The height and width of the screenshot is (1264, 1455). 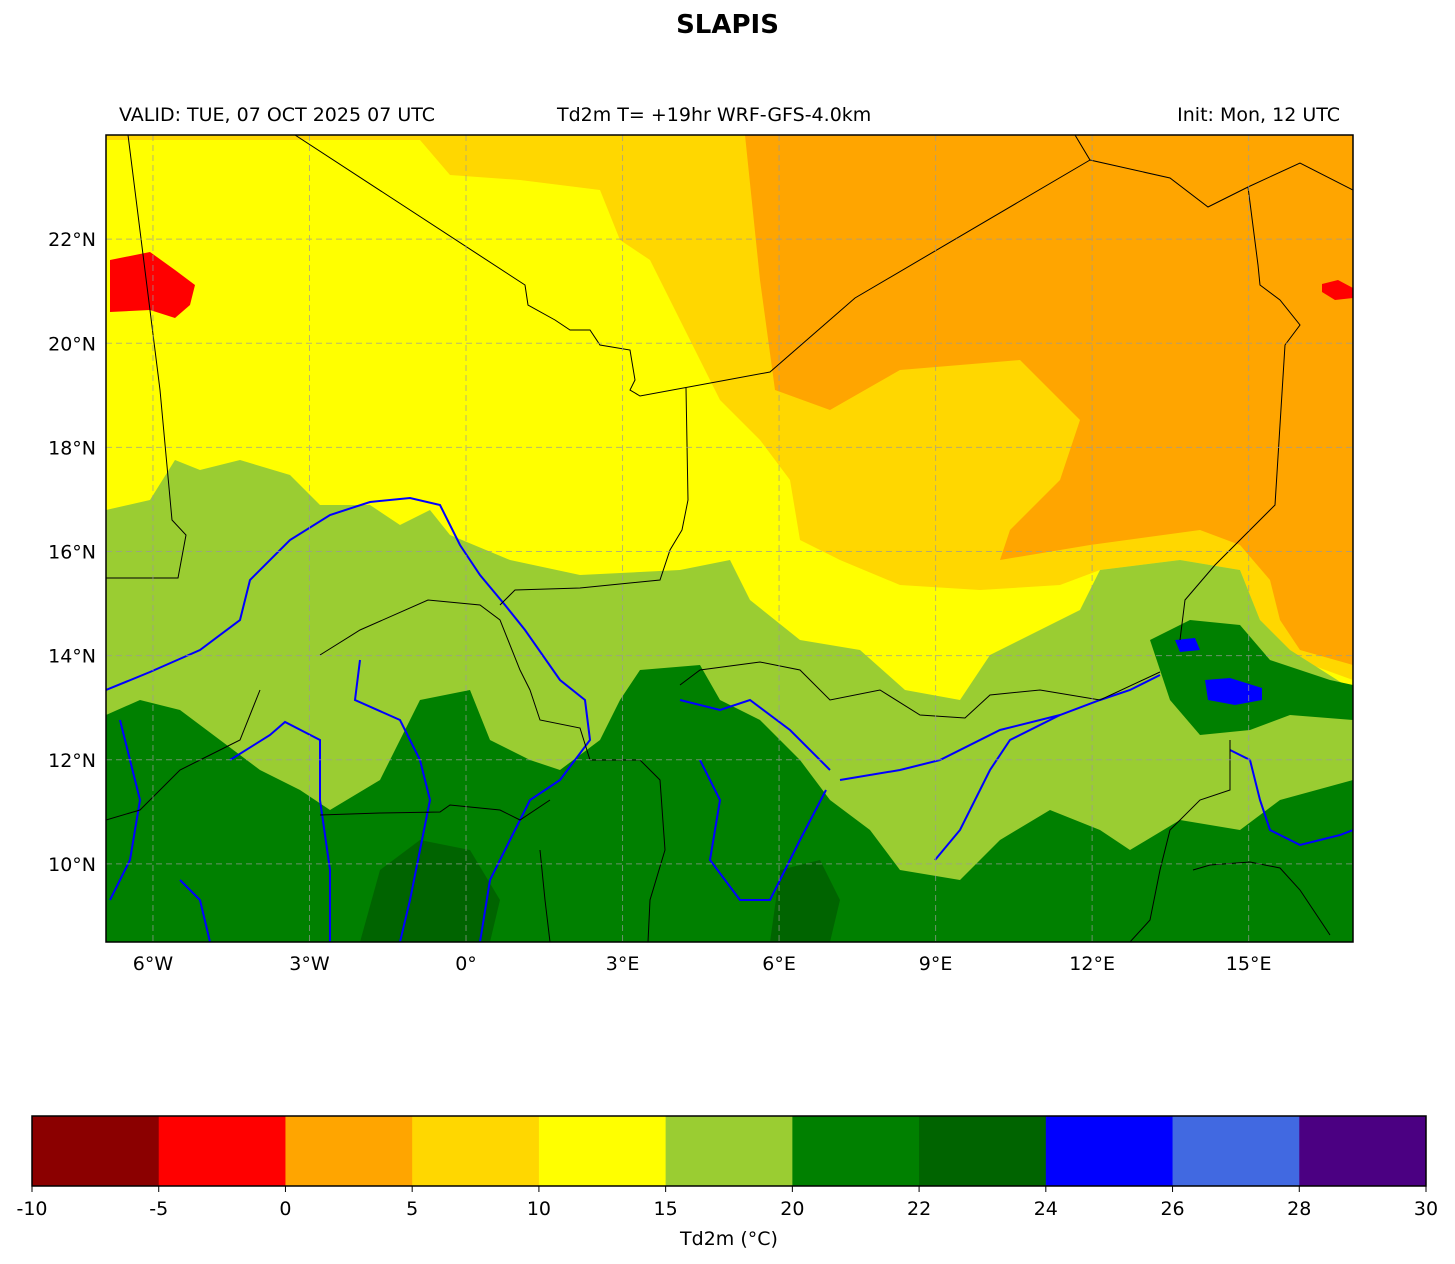 I want to click on init-time-label: Init: Mon, 12 UTC, so click(x=1258, y=115).